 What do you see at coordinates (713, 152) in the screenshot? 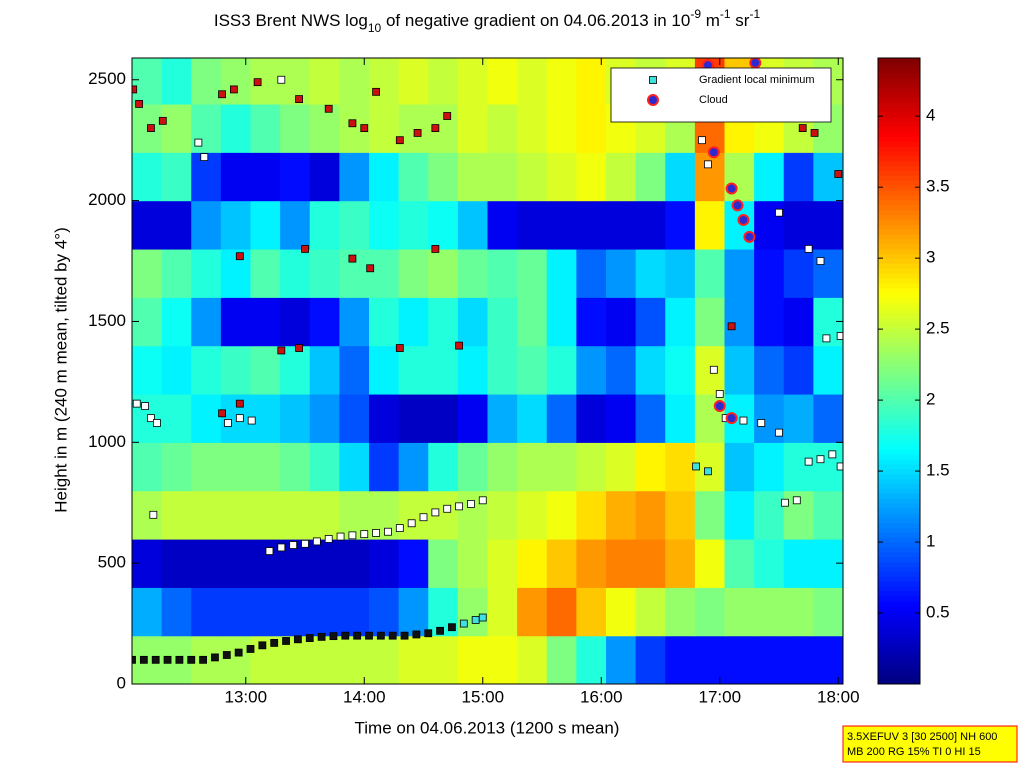
I see `cloud-marker` at bounding box center [713, 152].